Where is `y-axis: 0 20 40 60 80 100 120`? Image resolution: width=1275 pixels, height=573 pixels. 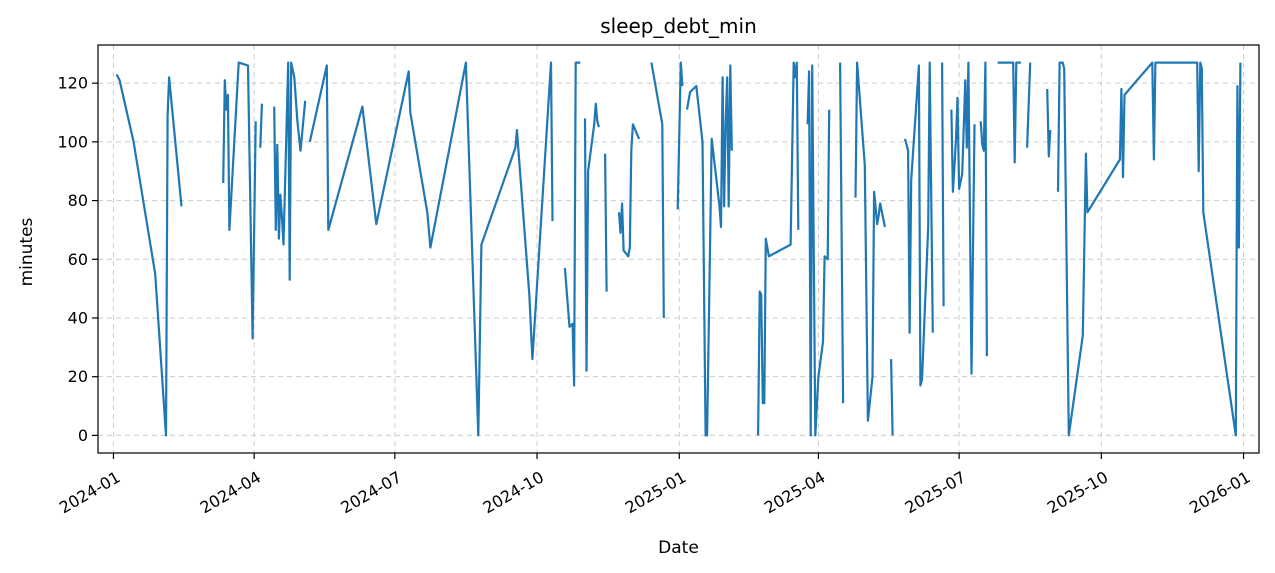 y-axis: 0 20 40 60 80 100 120 is located at coordinates (77, 259).